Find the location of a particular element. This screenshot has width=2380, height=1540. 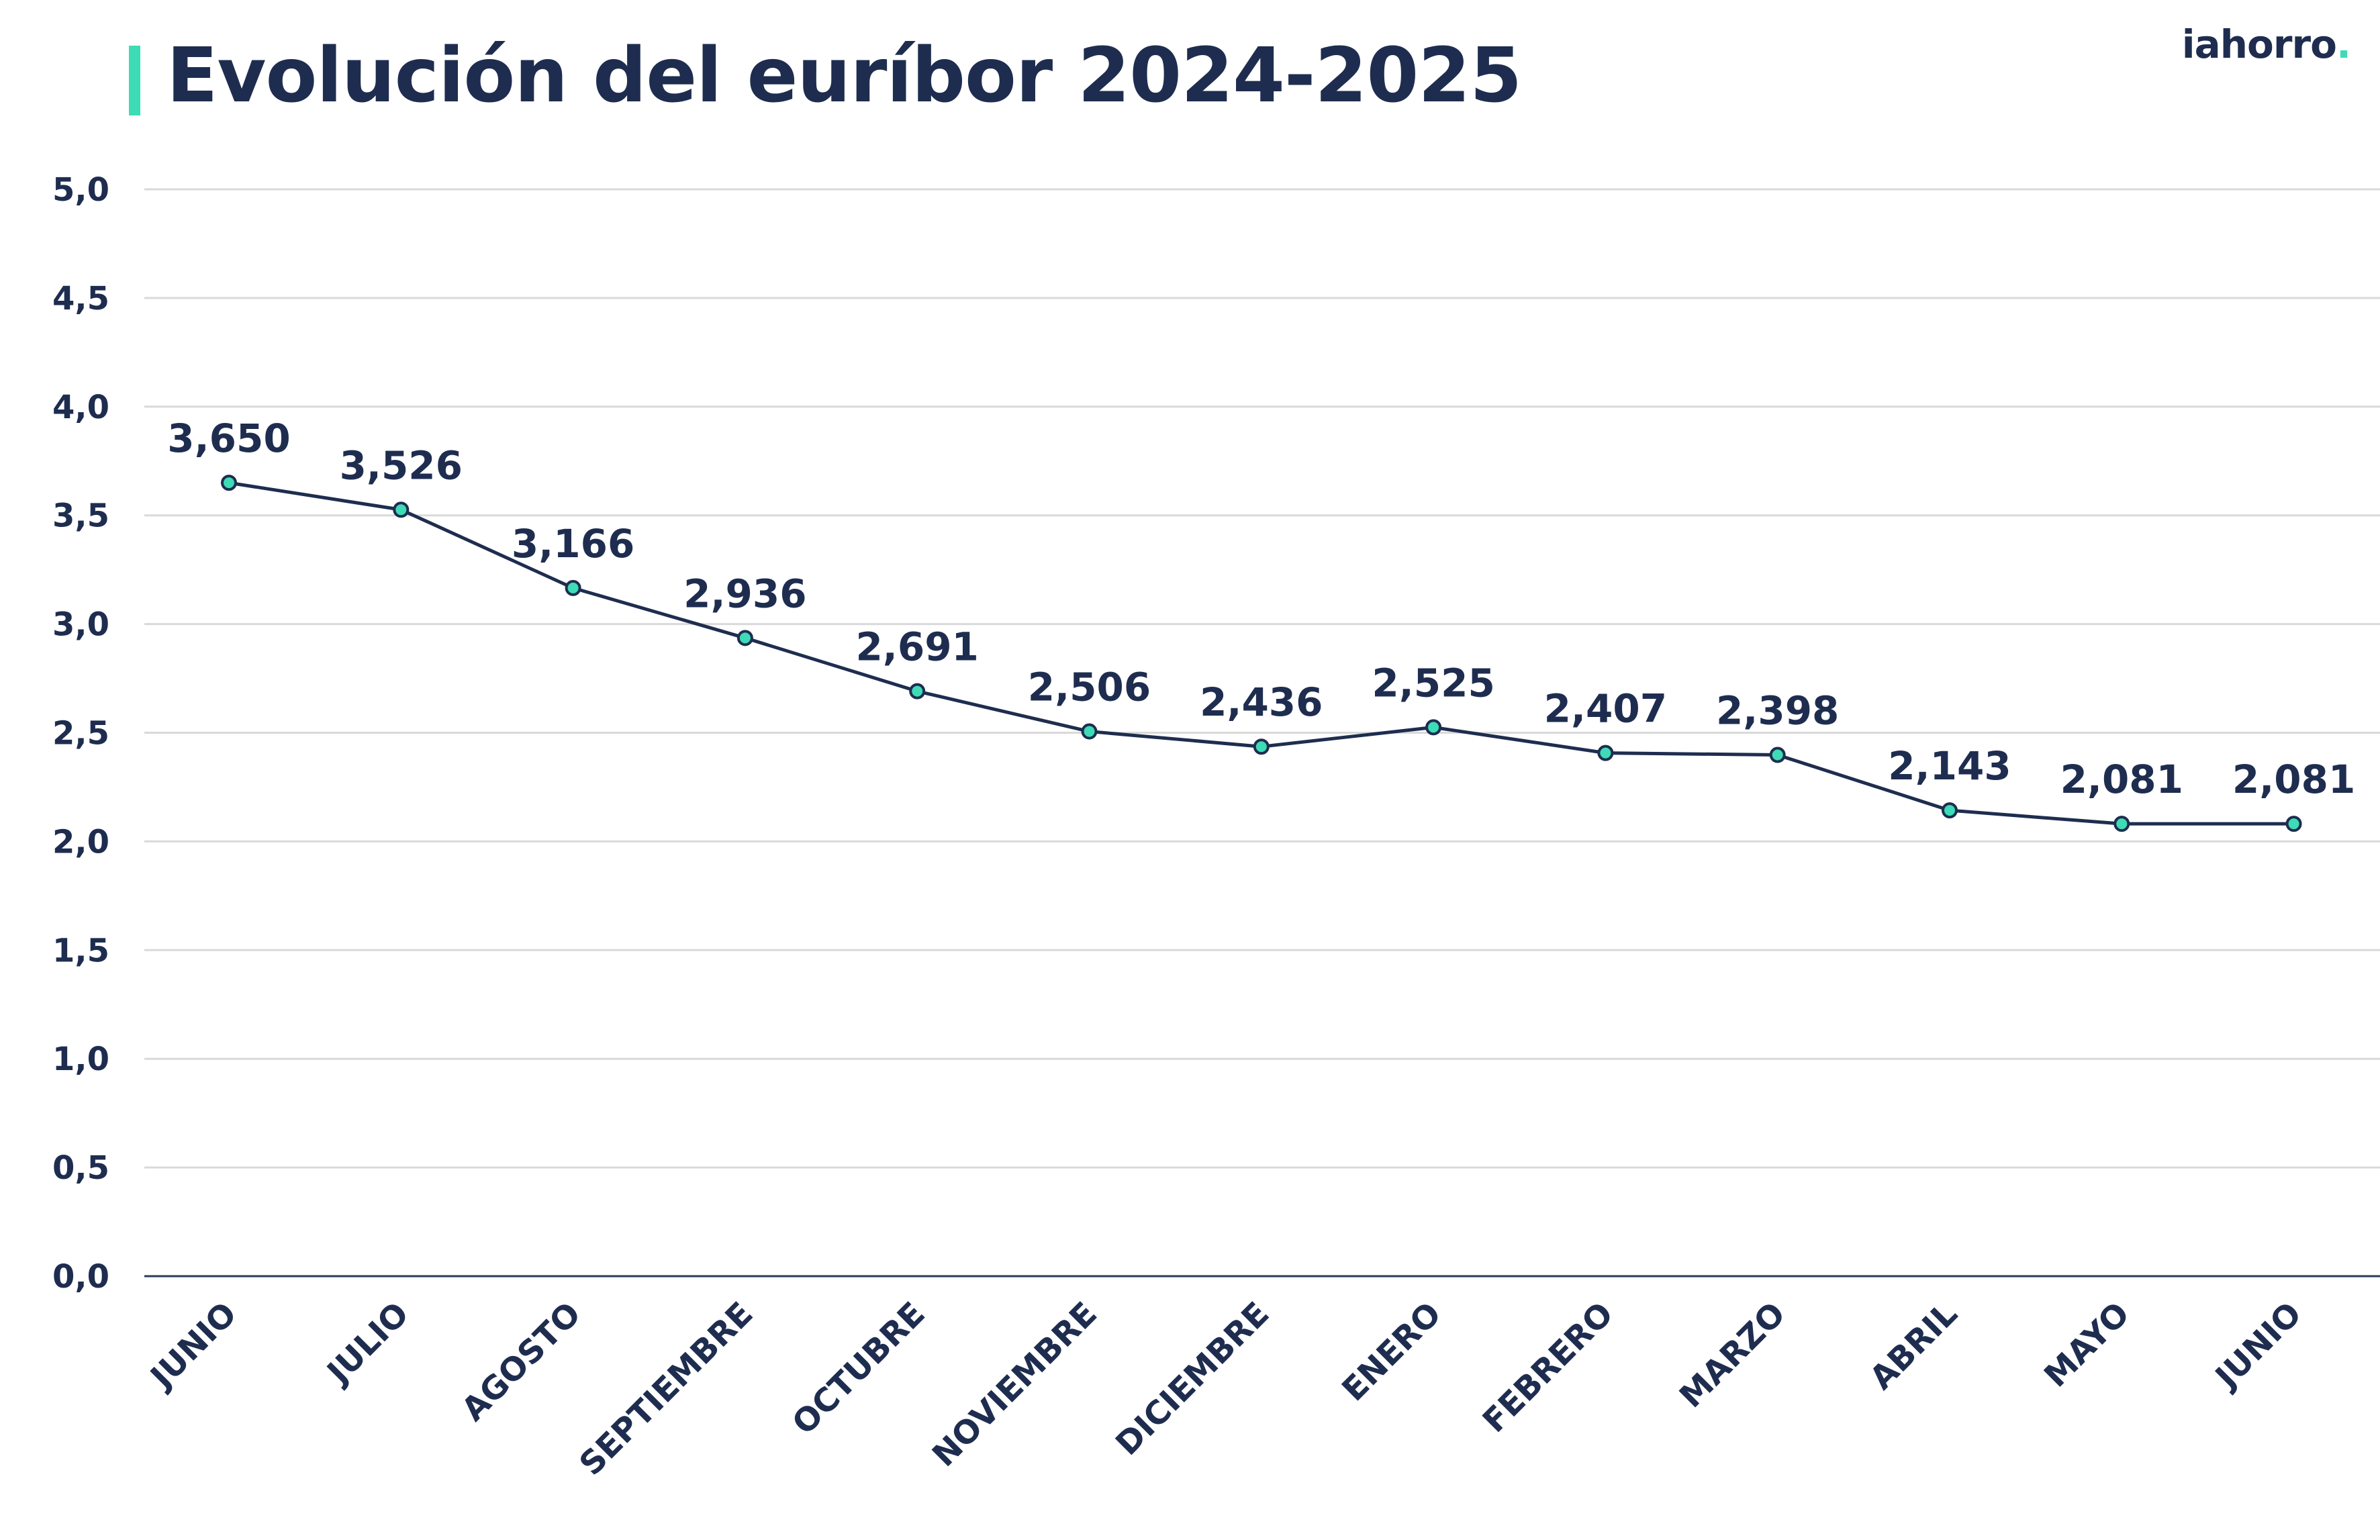

x-tick-label: SEPTIEMBRE is located at coordinates (666, 1389).